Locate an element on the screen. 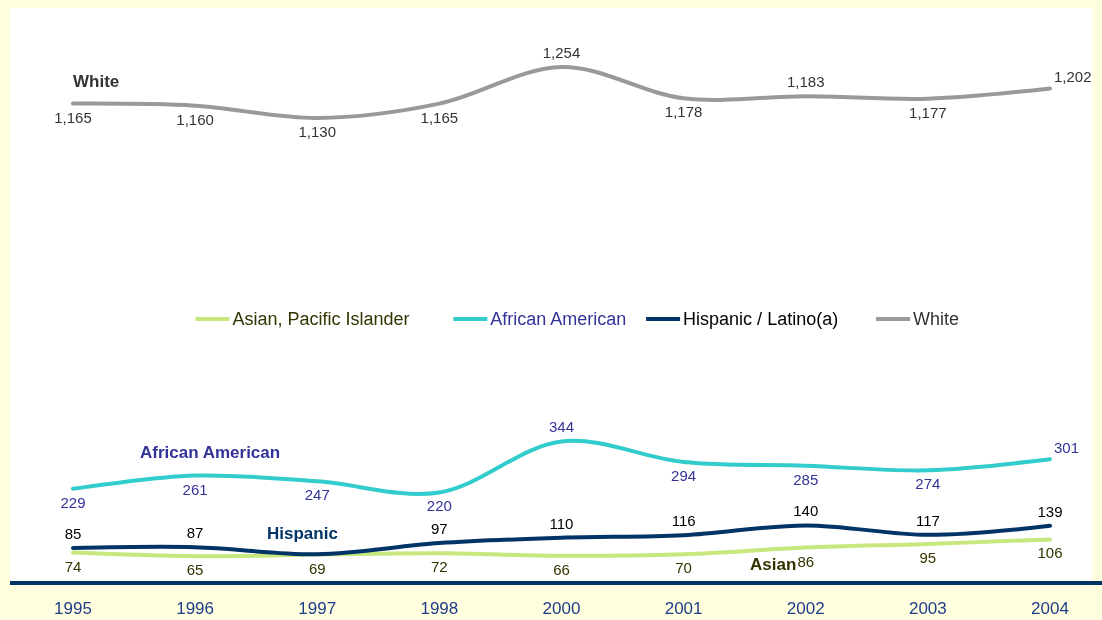 This screenshot has height=620, width=1102. x-tick-label: 1995 is located at coordinates (73, 608).